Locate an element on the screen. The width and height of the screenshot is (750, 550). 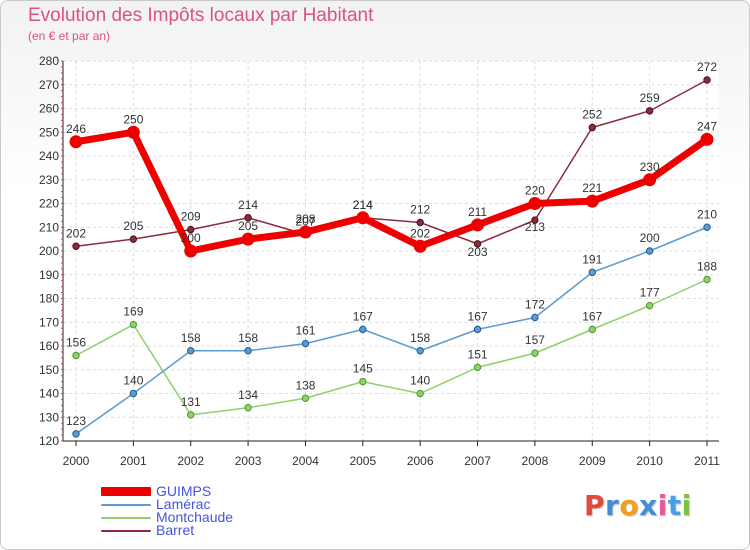
legend-label-lamerac: Lamérac is located at coordinates (183, 504).